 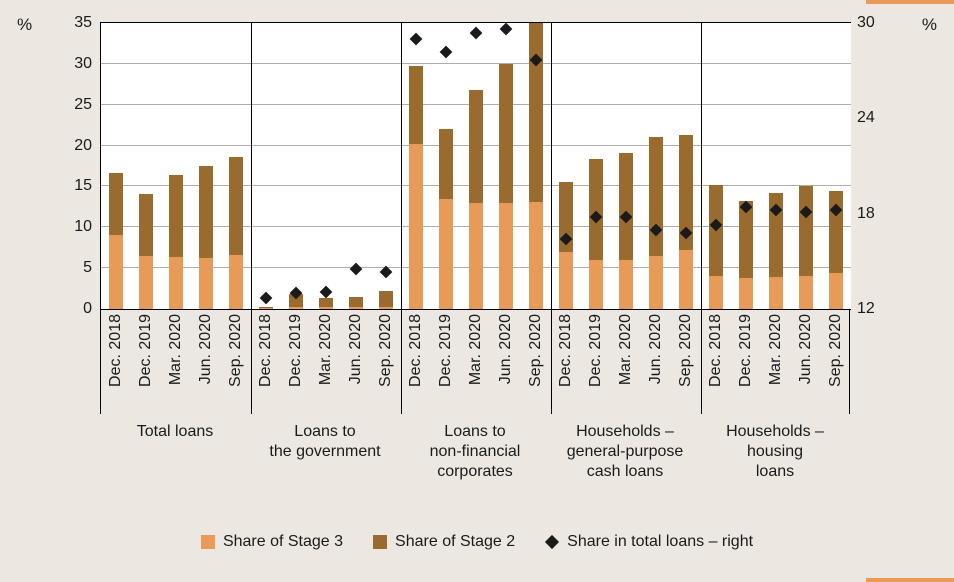 What do you see at coordinates (625, 431) in the screenshot?
I see `group-label-line: Households –` at bounding box center [625, 431].